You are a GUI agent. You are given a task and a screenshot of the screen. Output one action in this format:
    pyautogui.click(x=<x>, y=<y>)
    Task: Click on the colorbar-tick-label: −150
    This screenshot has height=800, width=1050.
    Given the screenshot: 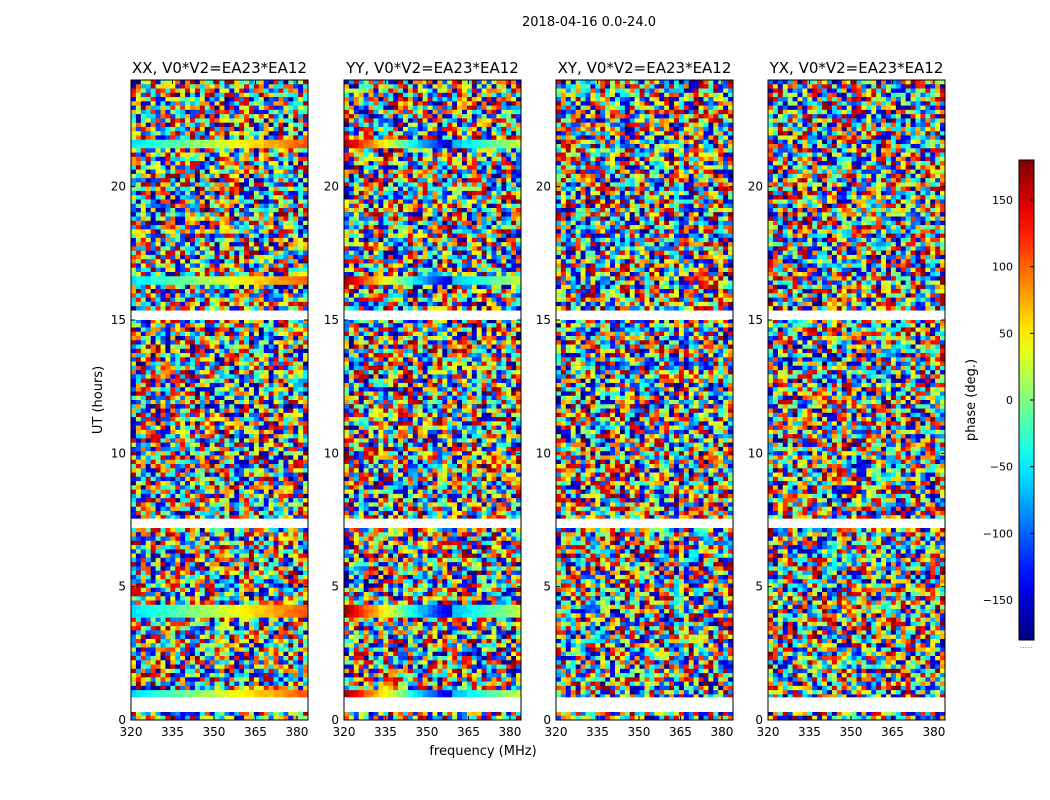 What is the action you would take?
    pyautogui.click(x=998, y=600)
    